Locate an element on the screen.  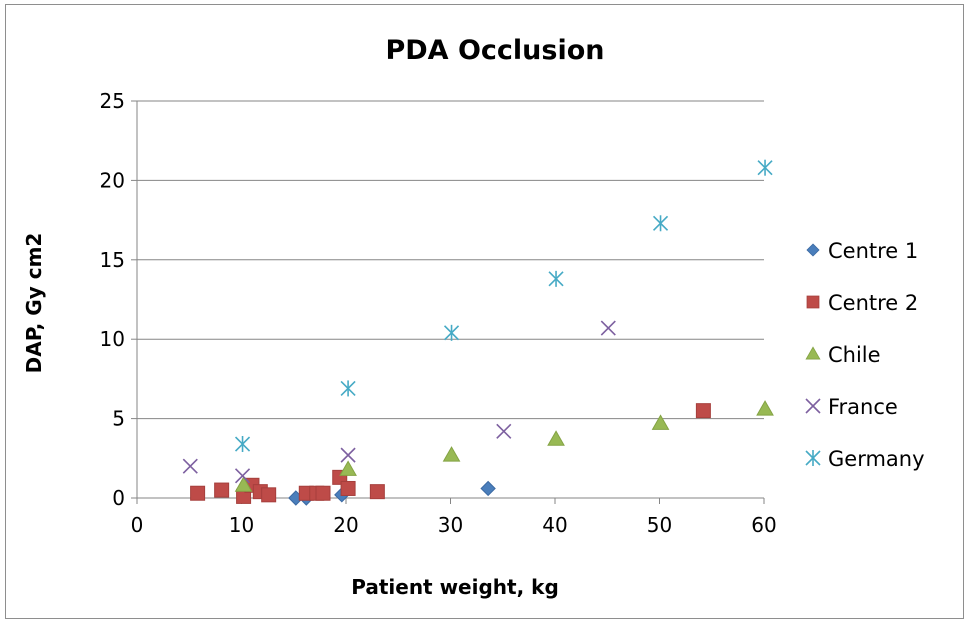
legend-label: France is located at coordinates (863, 407).